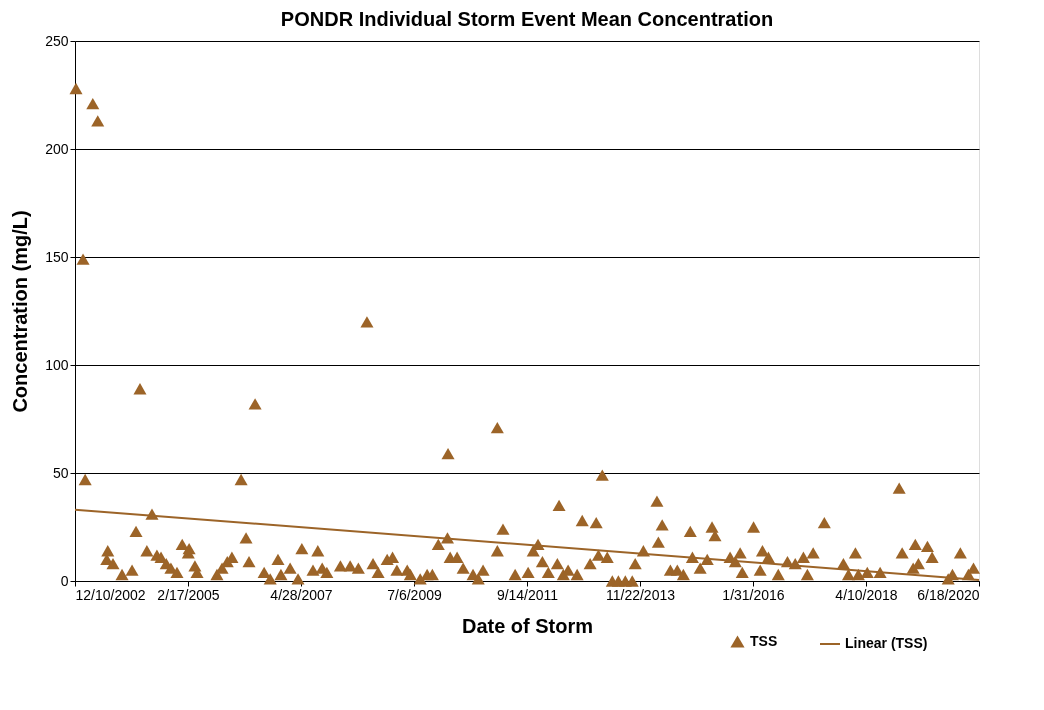 The image size is (1044, 710). Describe the element at coordinates (527, 625) in the screenshot. I see `x-axis-title: Date of Storm` at that location.